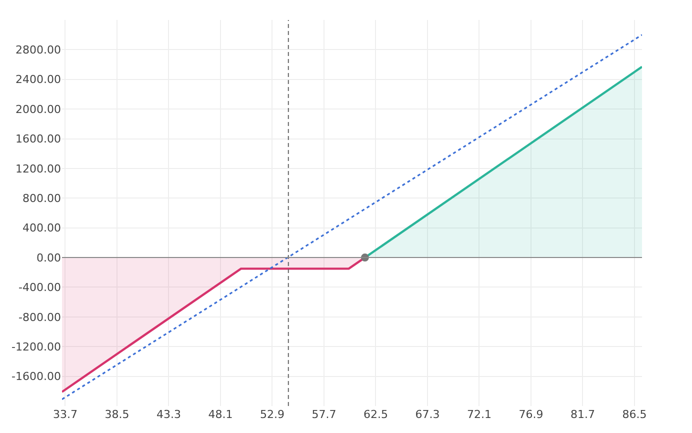 The image size is (692, 433). What do you see at coordinates (65, 414) in the screenshot?
I see `x-tick-label: 33.7` at bounding box center [65, 414].